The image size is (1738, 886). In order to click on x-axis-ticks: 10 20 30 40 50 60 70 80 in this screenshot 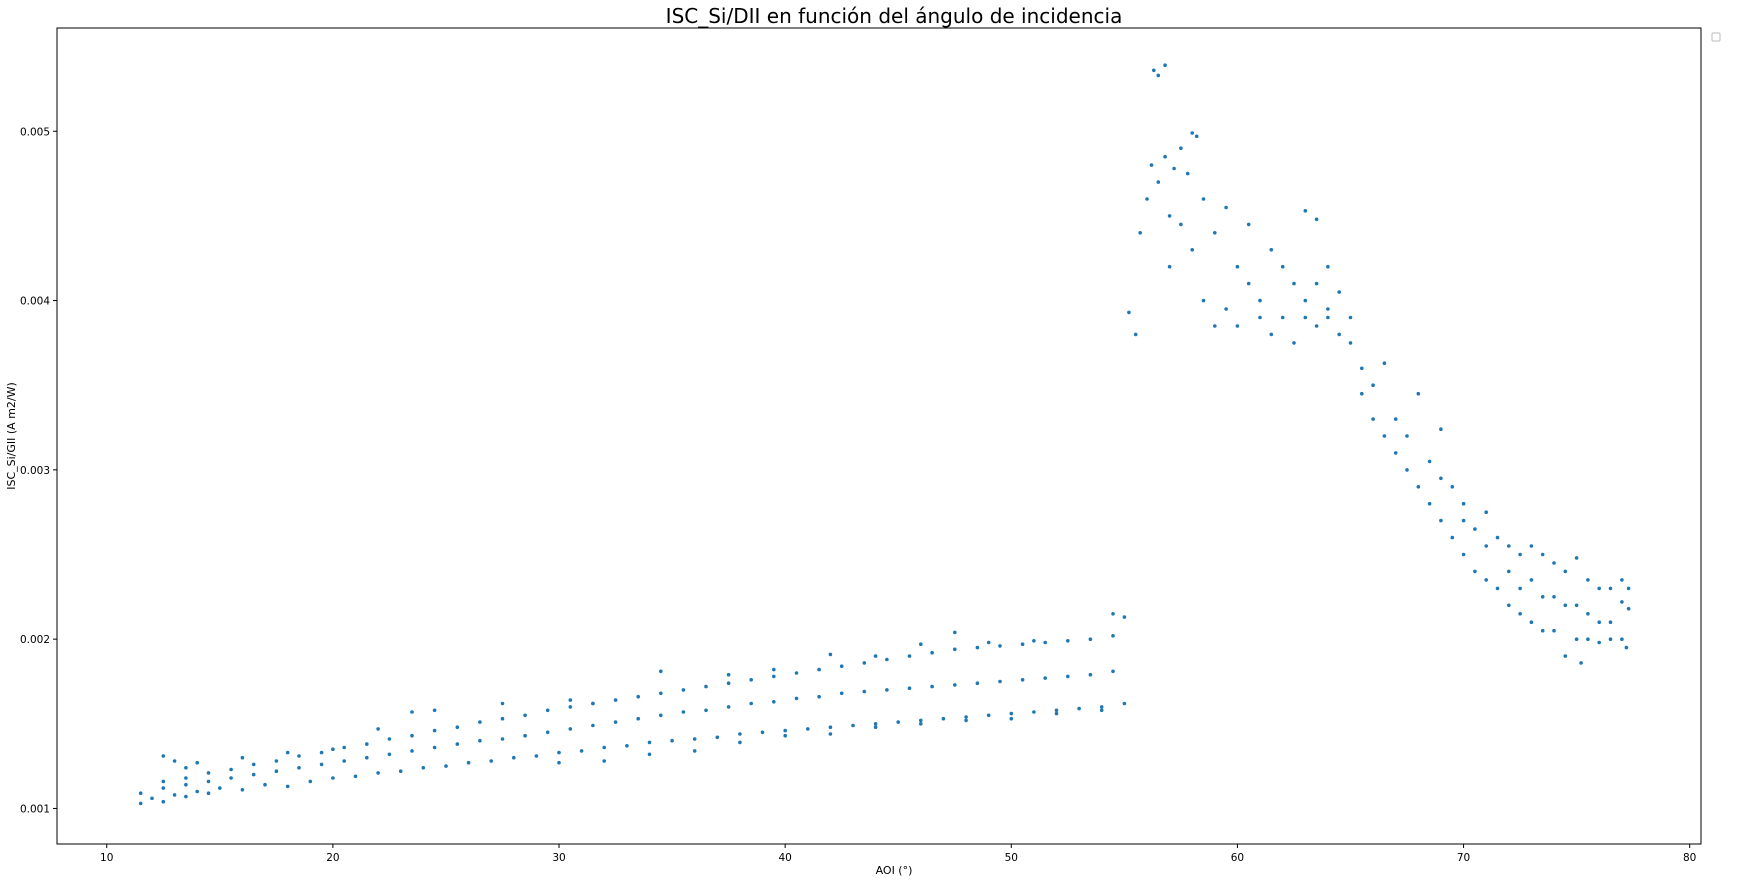, I will do `click(898, 854)`.